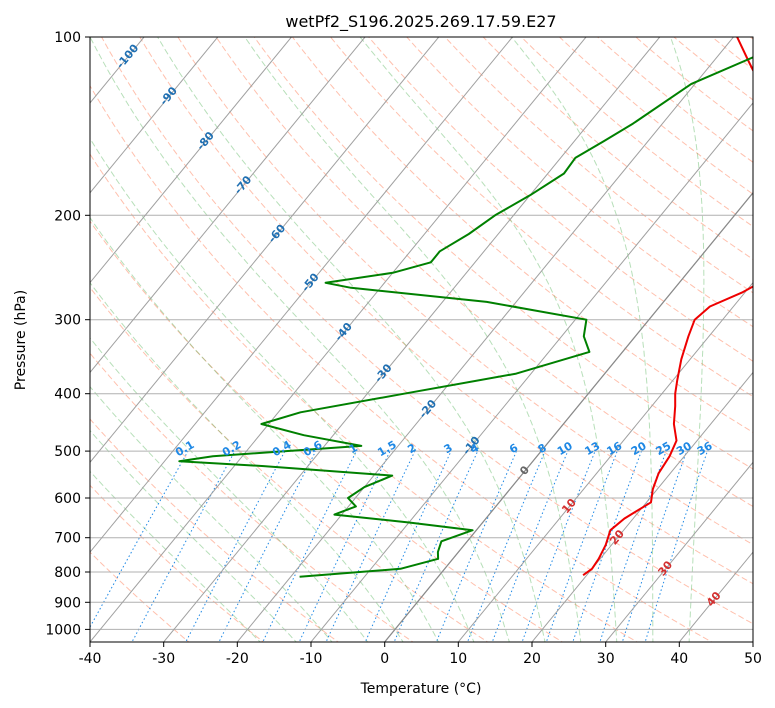  I want to click on y-tick-label: 700, so click(67, 539).